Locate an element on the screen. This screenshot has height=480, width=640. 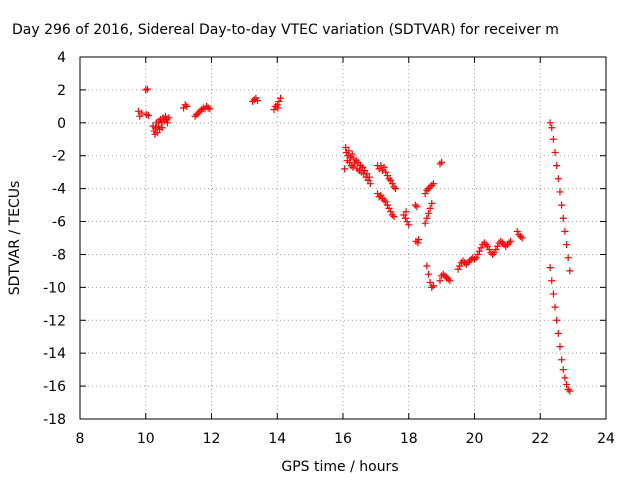
y-tick-label: -12 is located at coordinates (54, 321).